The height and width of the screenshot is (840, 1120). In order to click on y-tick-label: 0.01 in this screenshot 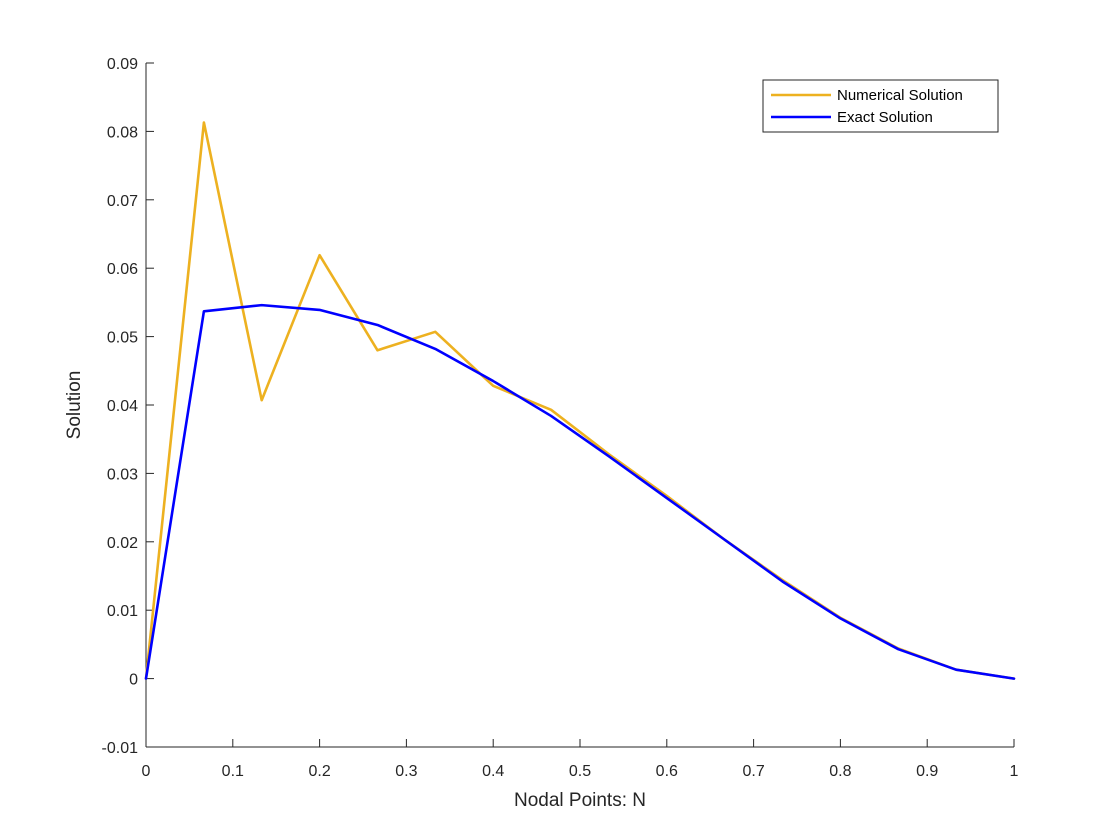, I will do `click(122, 611)`.